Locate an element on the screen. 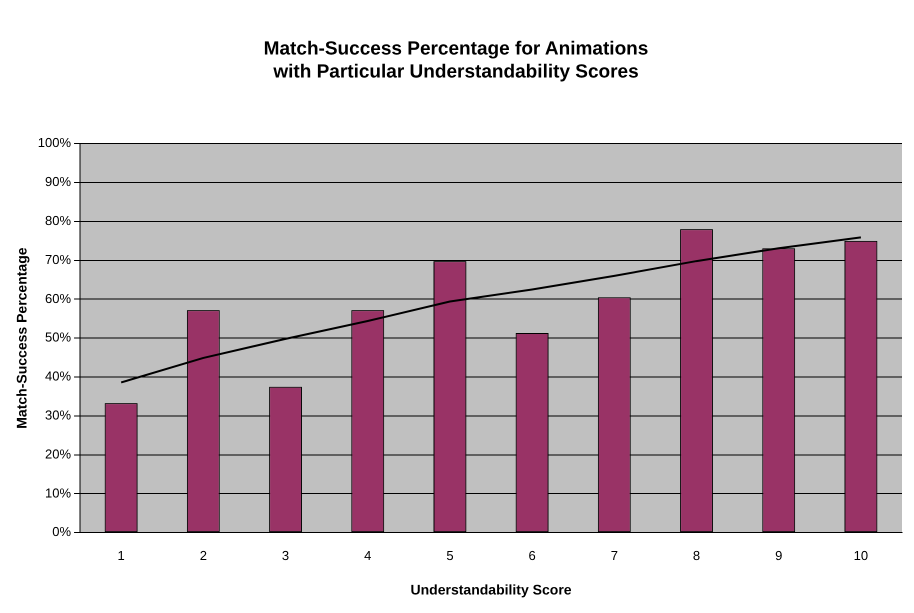 Image resolution: width=914 pixels, height=613 pixels. x-tick-label: 2 is located at coordinates (203, 555).